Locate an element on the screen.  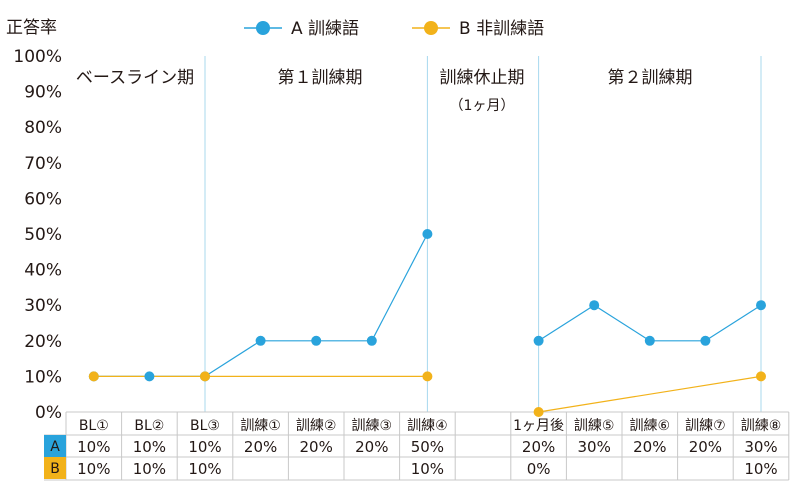
row-key-label: B is located at coordinates (55, 469).